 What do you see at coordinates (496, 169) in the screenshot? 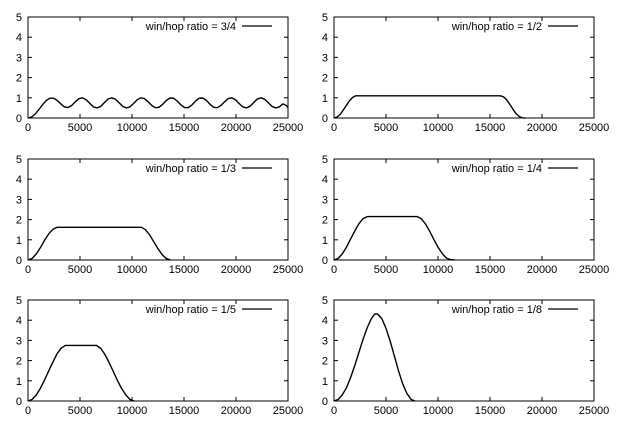
I see `legend-label: win/hop ratio = 1/4` at bounding box center [496, 169].